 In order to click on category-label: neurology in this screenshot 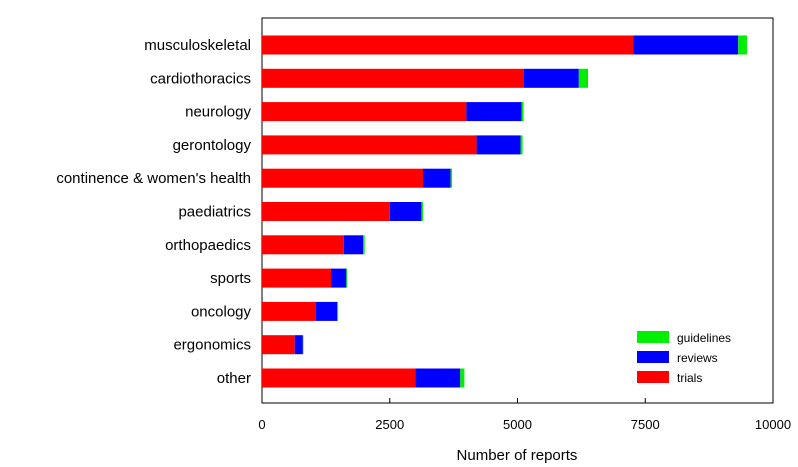, I will do `click(218, 112)`.